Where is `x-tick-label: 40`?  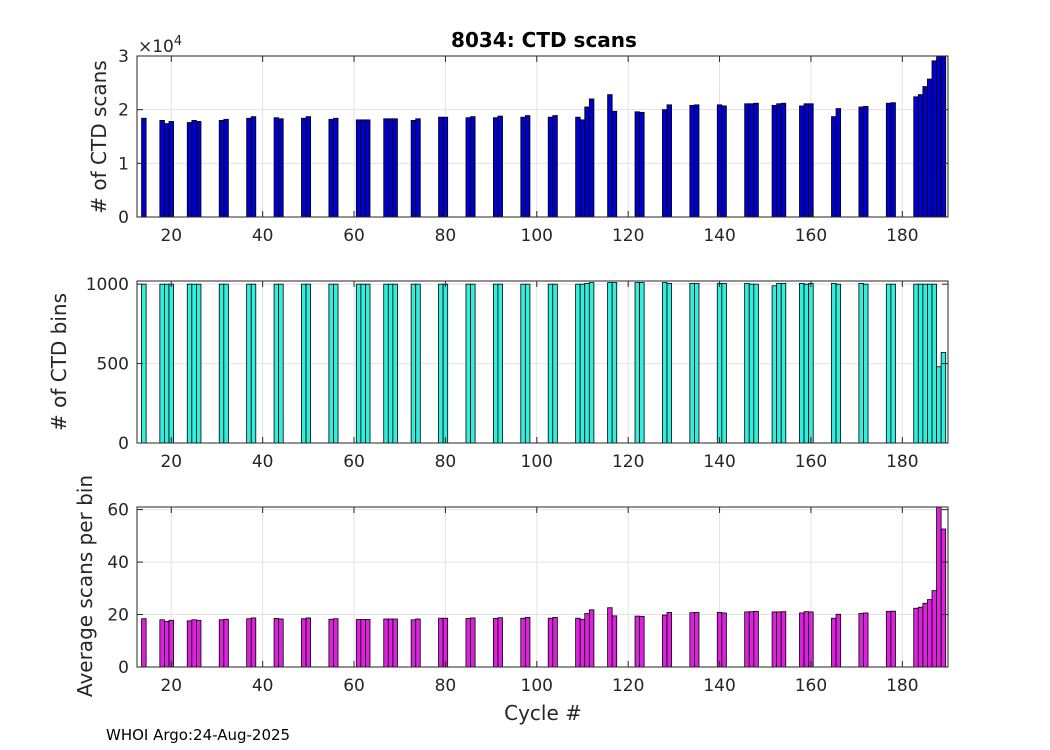
x-tick-label: 40 is located at coordinates (263, 462).